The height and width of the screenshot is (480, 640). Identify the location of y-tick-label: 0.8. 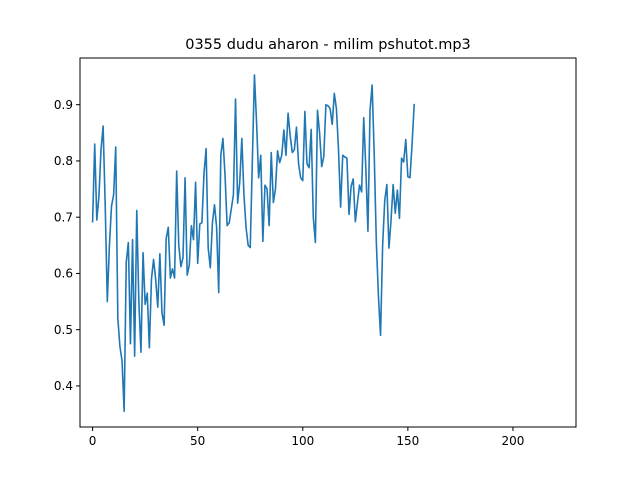
(63, 161).